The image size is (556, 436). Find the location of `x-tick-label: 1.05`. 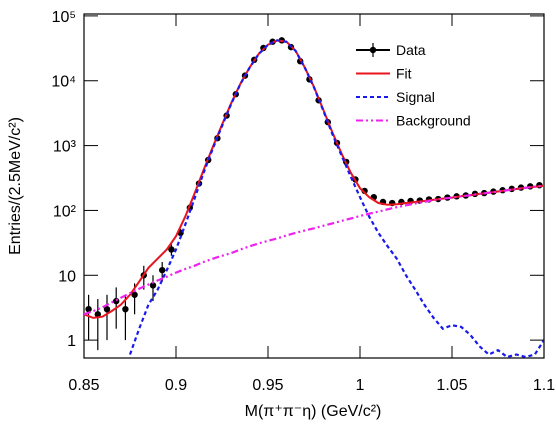

x-tick-label: 1.05 is located at coordinates (451, 385).